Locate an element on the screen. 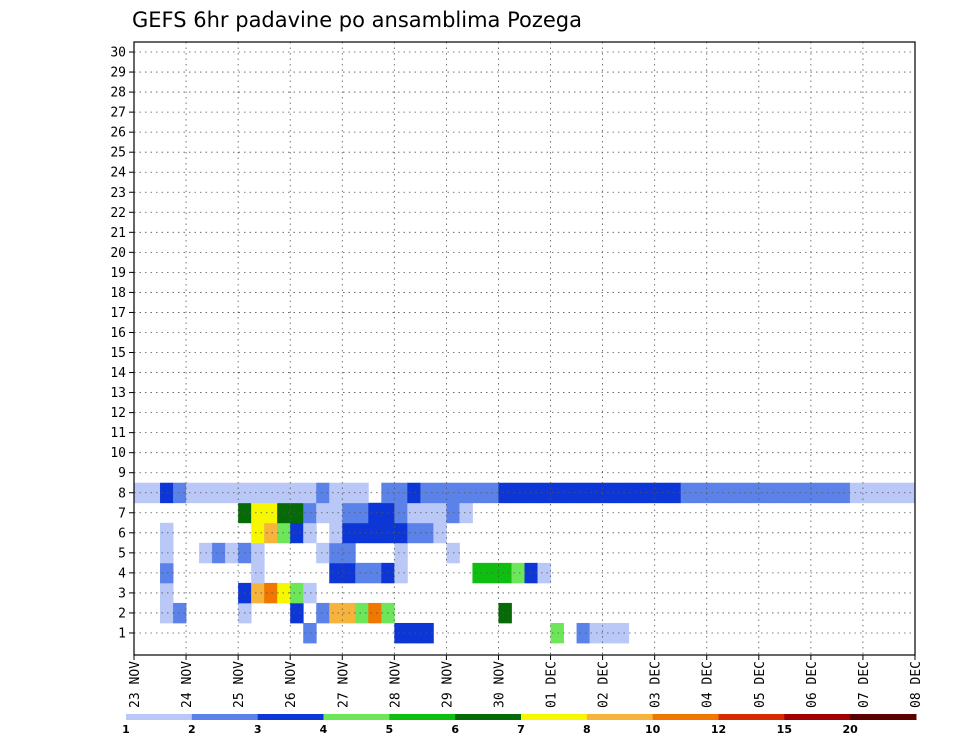  x-tick-label: 08 DEC is located at coordinates (916, 684).